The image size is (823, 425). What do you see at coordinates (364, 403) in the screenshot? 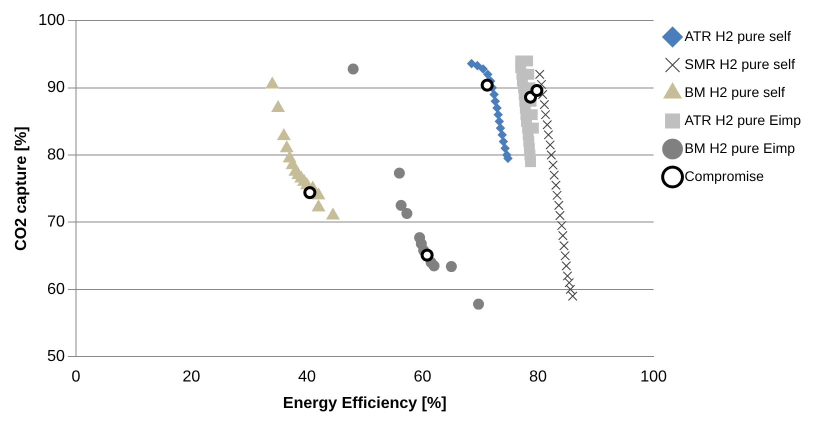
I see `x-axis-title: Energy Efficiency [%]` at bounding box center [364, 403].